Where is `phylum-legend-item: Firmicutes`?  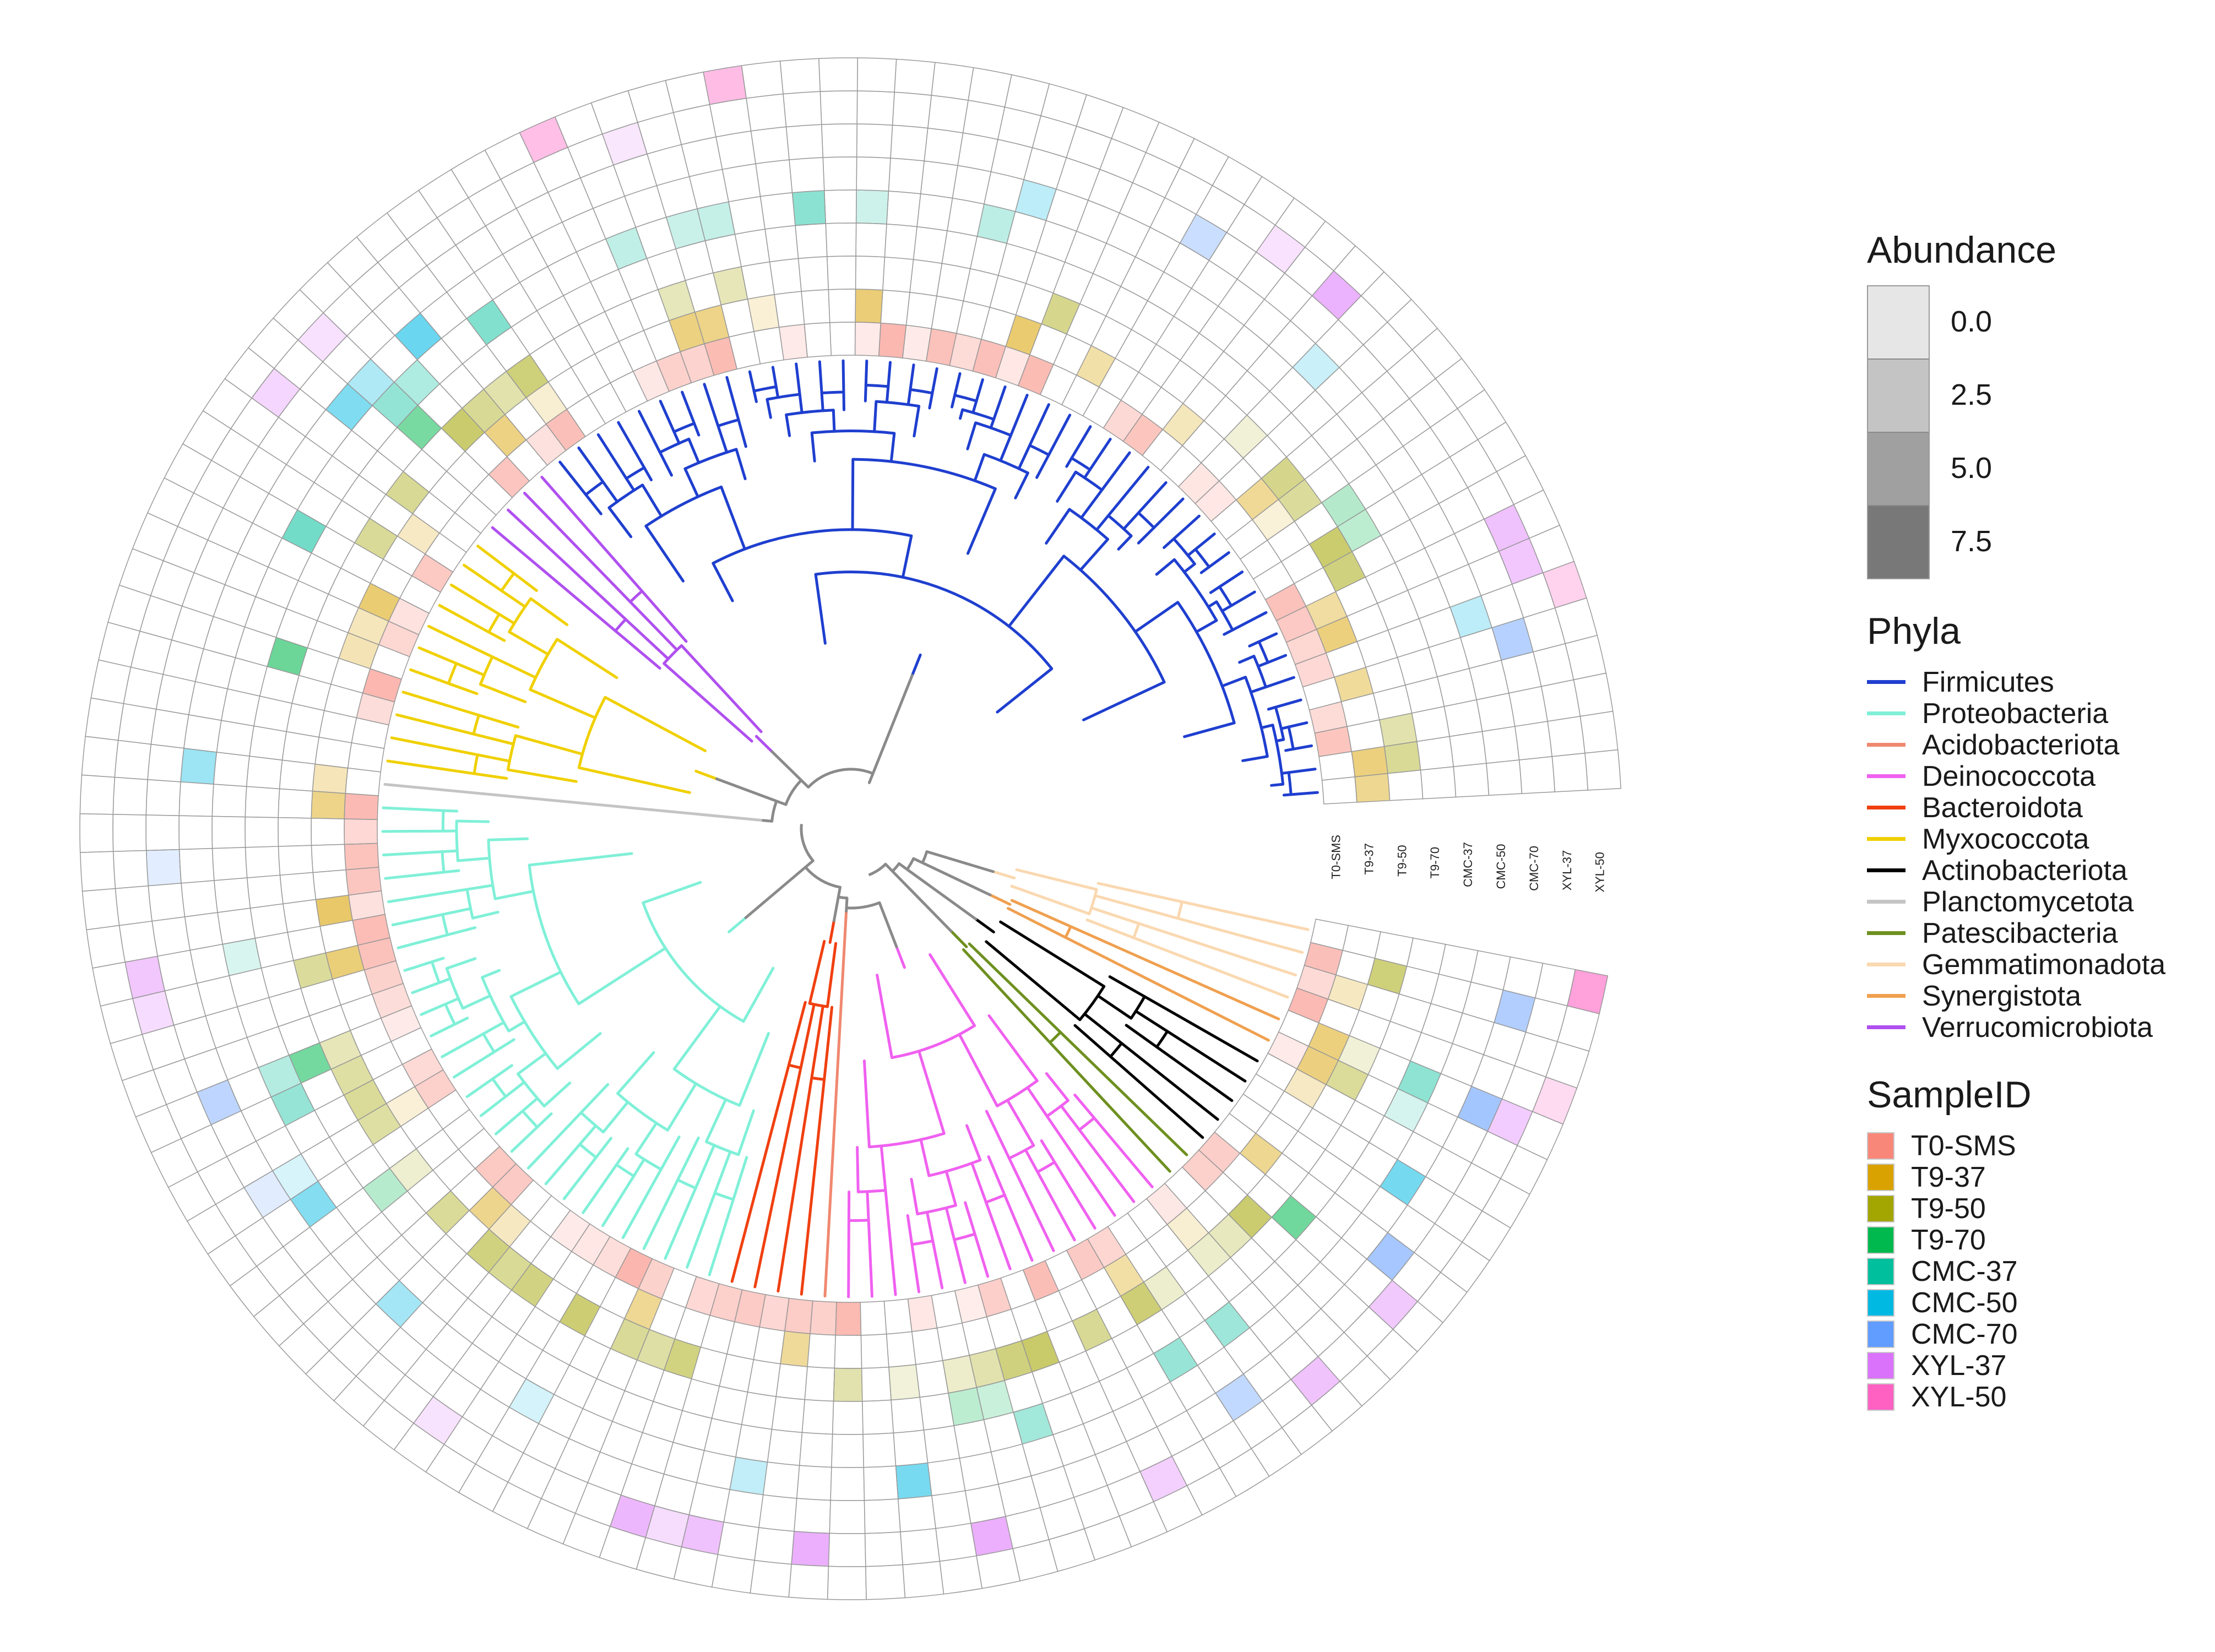
phylum-legend-item: Firmicutes is located at coordinates (2038, 682).